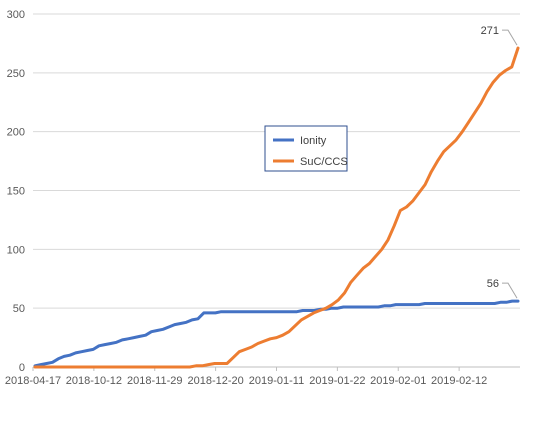 The image size is (554, 428). What do you see at coordinates (459, 381) in the screenshot?
I see `x-tick-label: 2019-02-12` at bounding box center [459, 381].